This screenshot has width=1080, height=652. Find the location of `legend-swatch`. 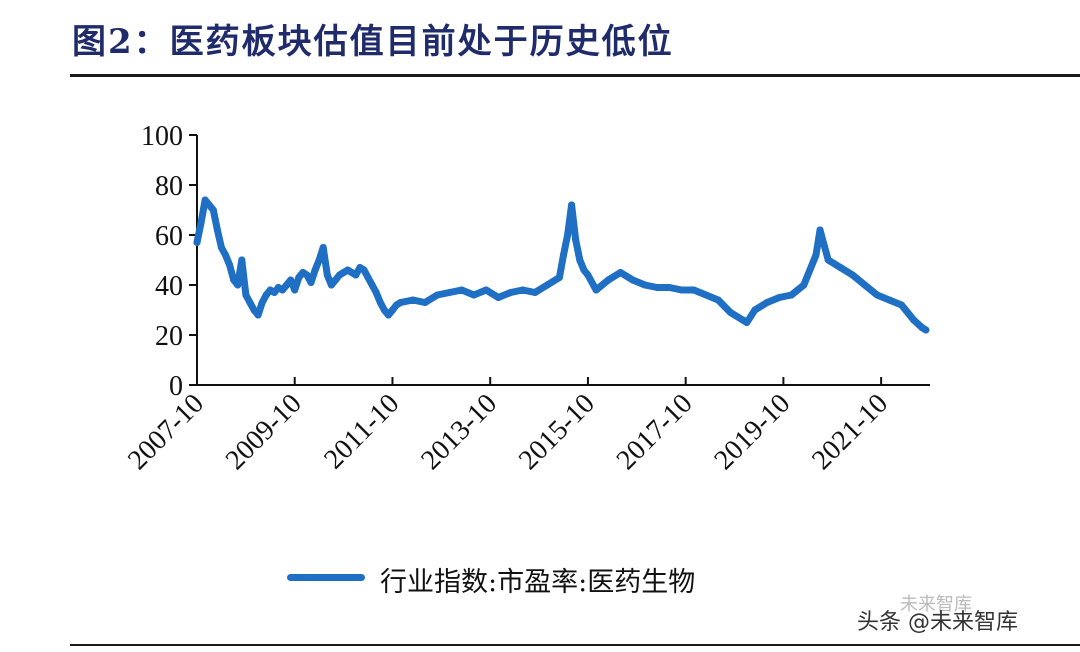

legend-swatch is located at coordinates (326, 577).